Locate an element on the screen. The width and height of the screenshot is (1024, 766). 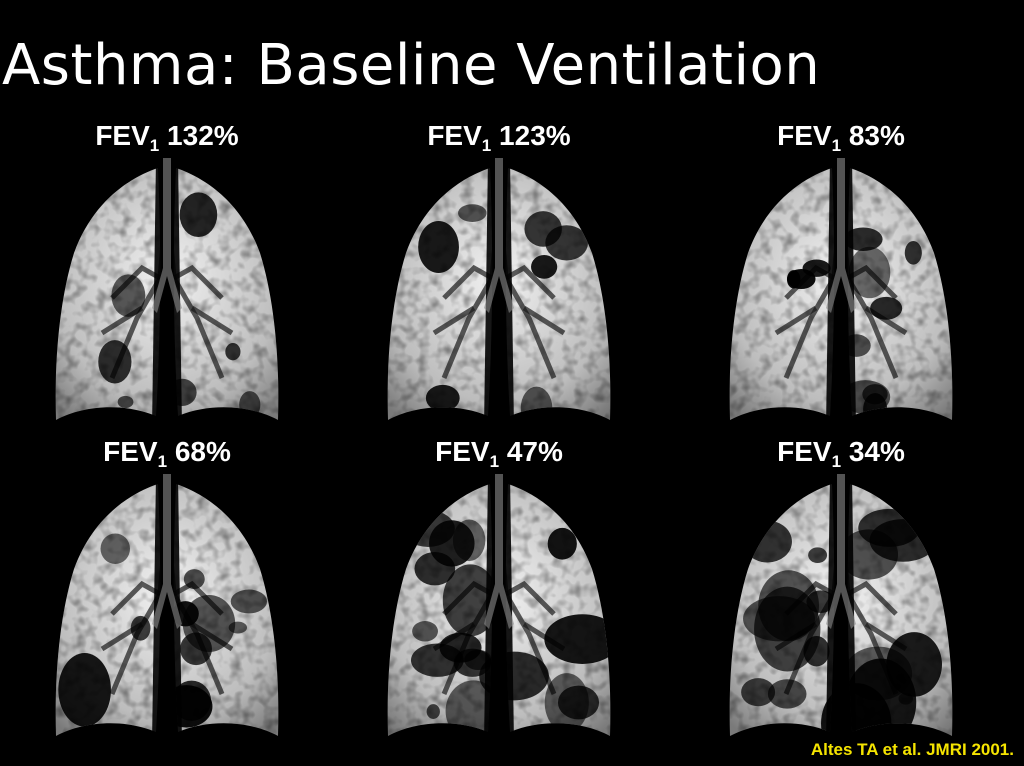
panel-label: FEV1 132% is located at coordinates (167, 136).